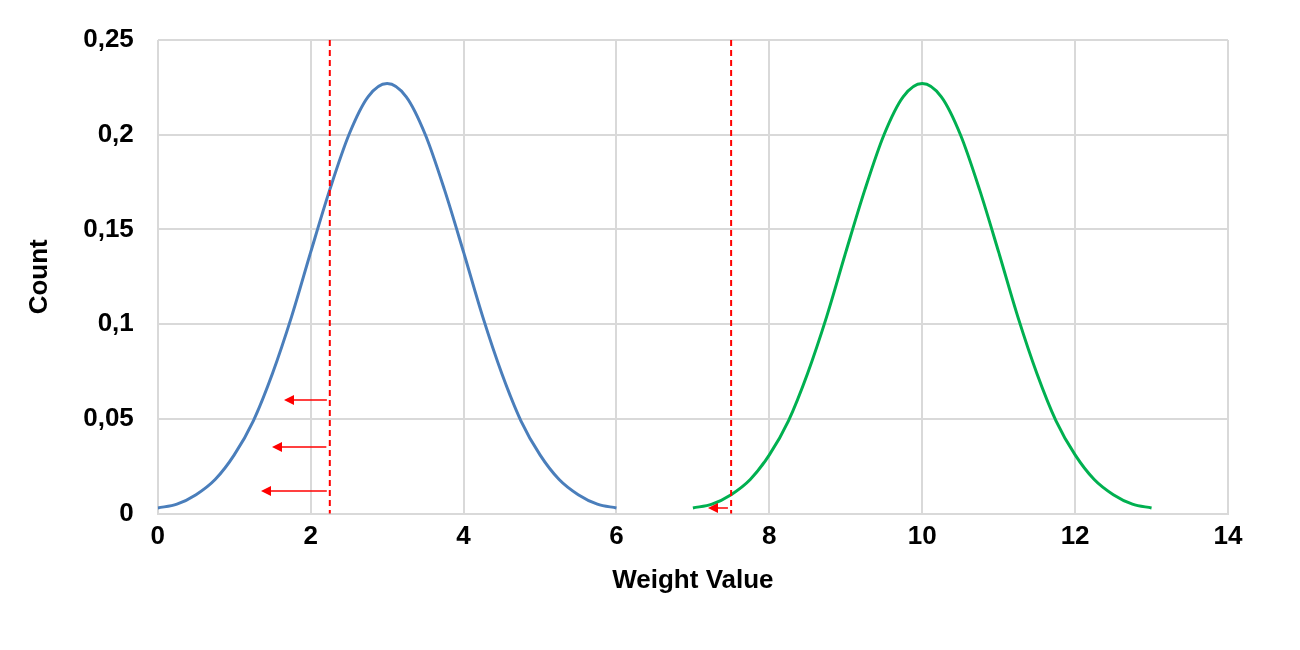 The width and height of the screenshot is (1300, 650). What do you see at coordinates (1228, 535) in the screenshot?
I see `x-tick-label: 14` at bounding box center [1228, 535].